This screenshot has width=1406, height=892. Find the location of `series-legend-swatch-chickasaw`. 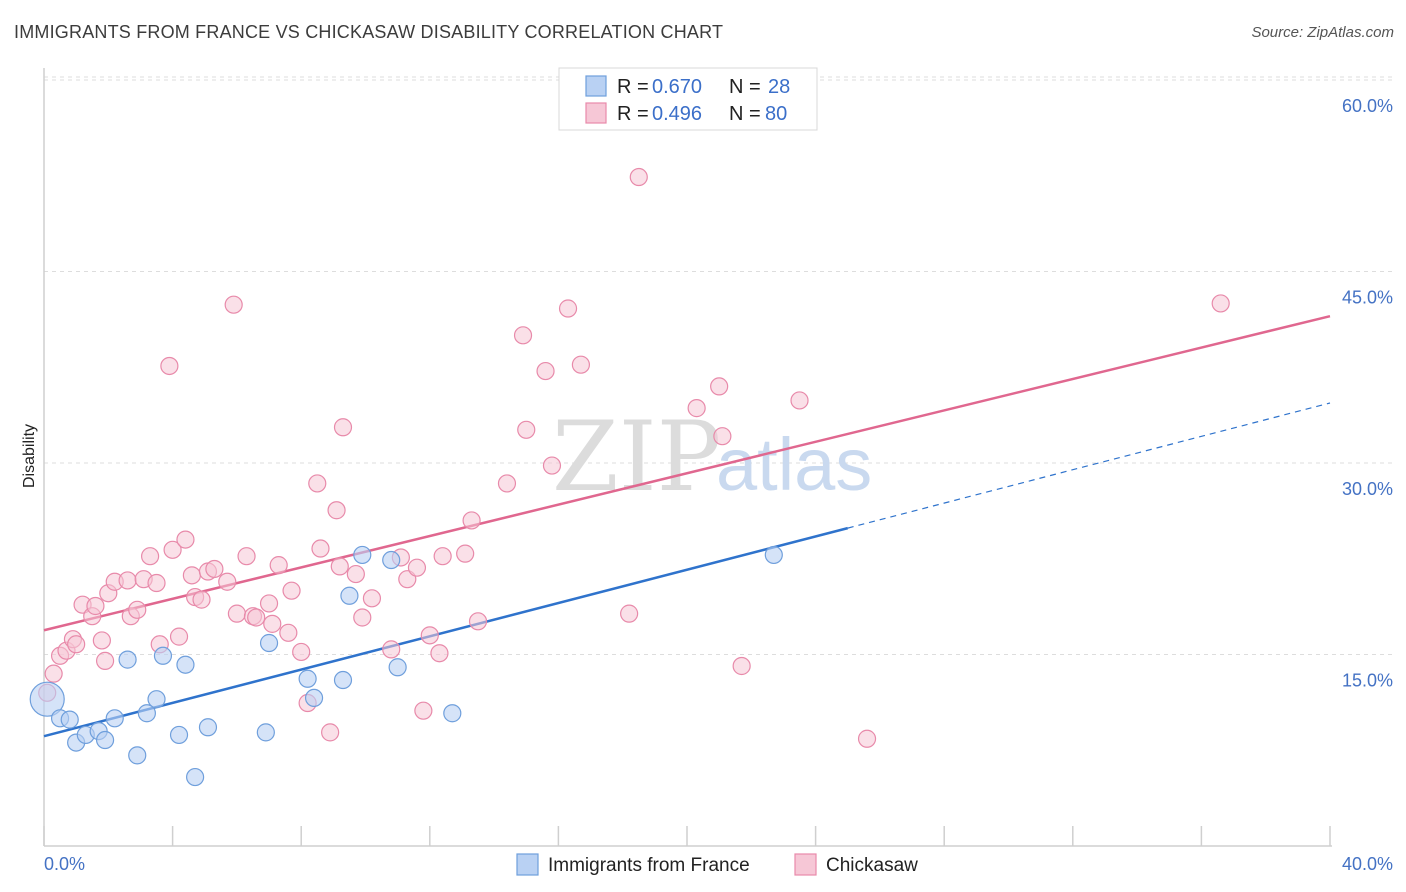

series-legend-swatch-chickasaw is located at coordinates (805, 864).